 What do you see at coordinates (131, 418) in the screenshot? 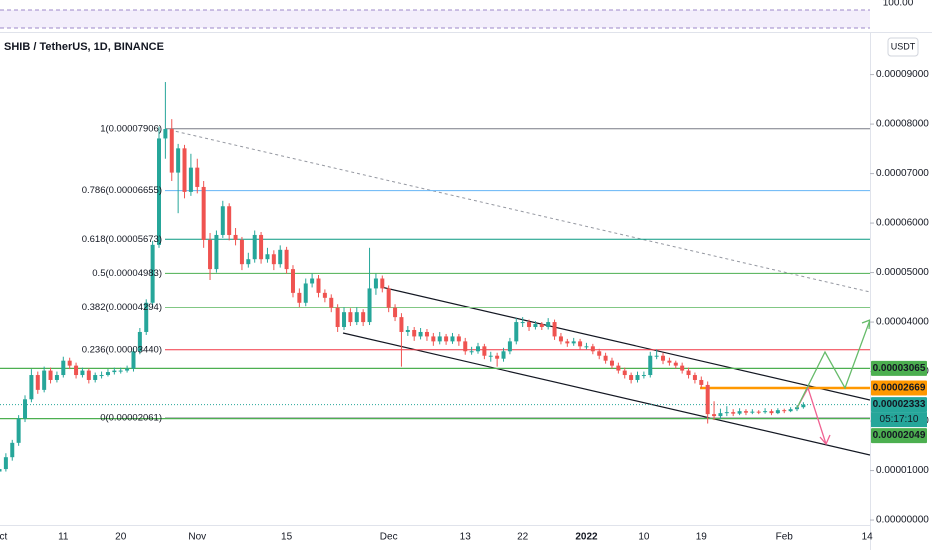
I see `fib-label: 0(0.00002061)` at bounding box center [131, 418].